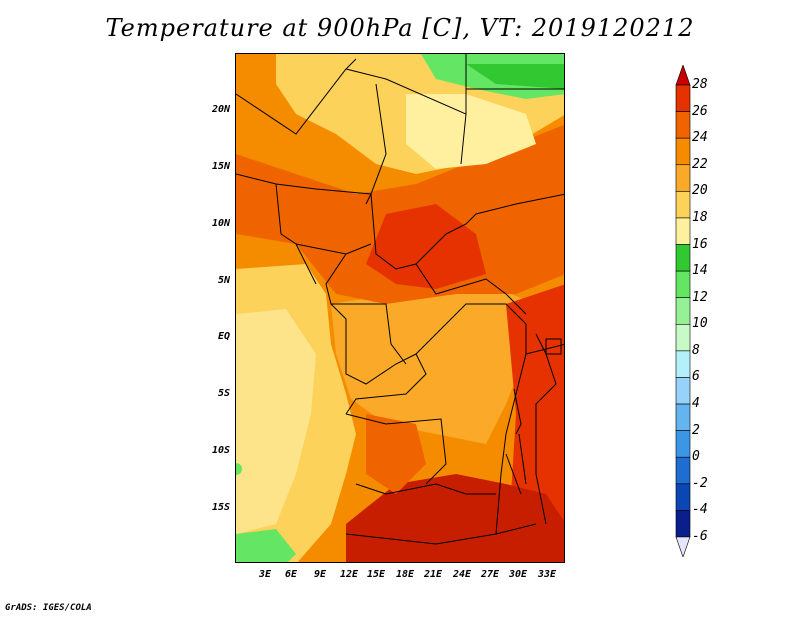 Image resolution: width=800 pixels, height=618 pixels. Describe the element at coordinates (700, 111) in the screenshot. I see `colorbar-label: 26` at that location.